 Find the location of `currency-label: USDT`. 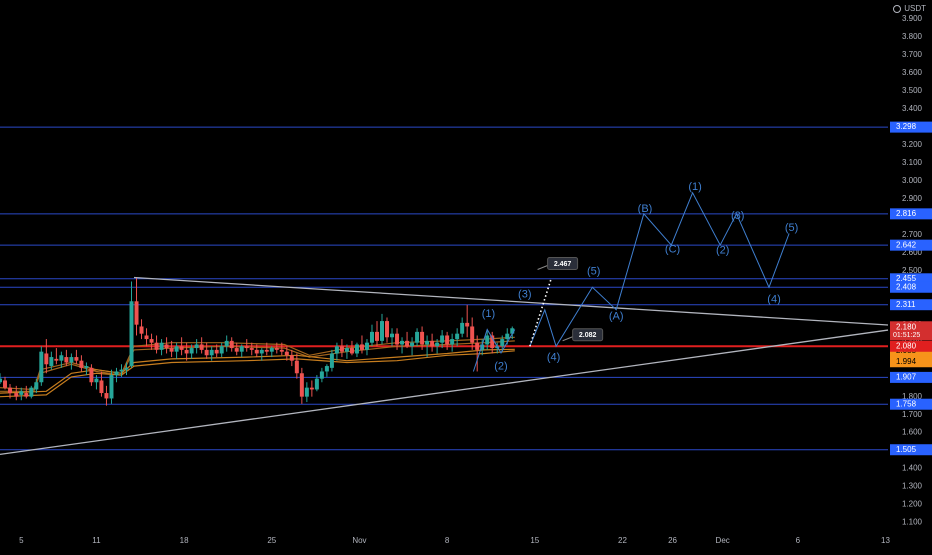

currency-label: USDT is located at coordinates (915, 8).